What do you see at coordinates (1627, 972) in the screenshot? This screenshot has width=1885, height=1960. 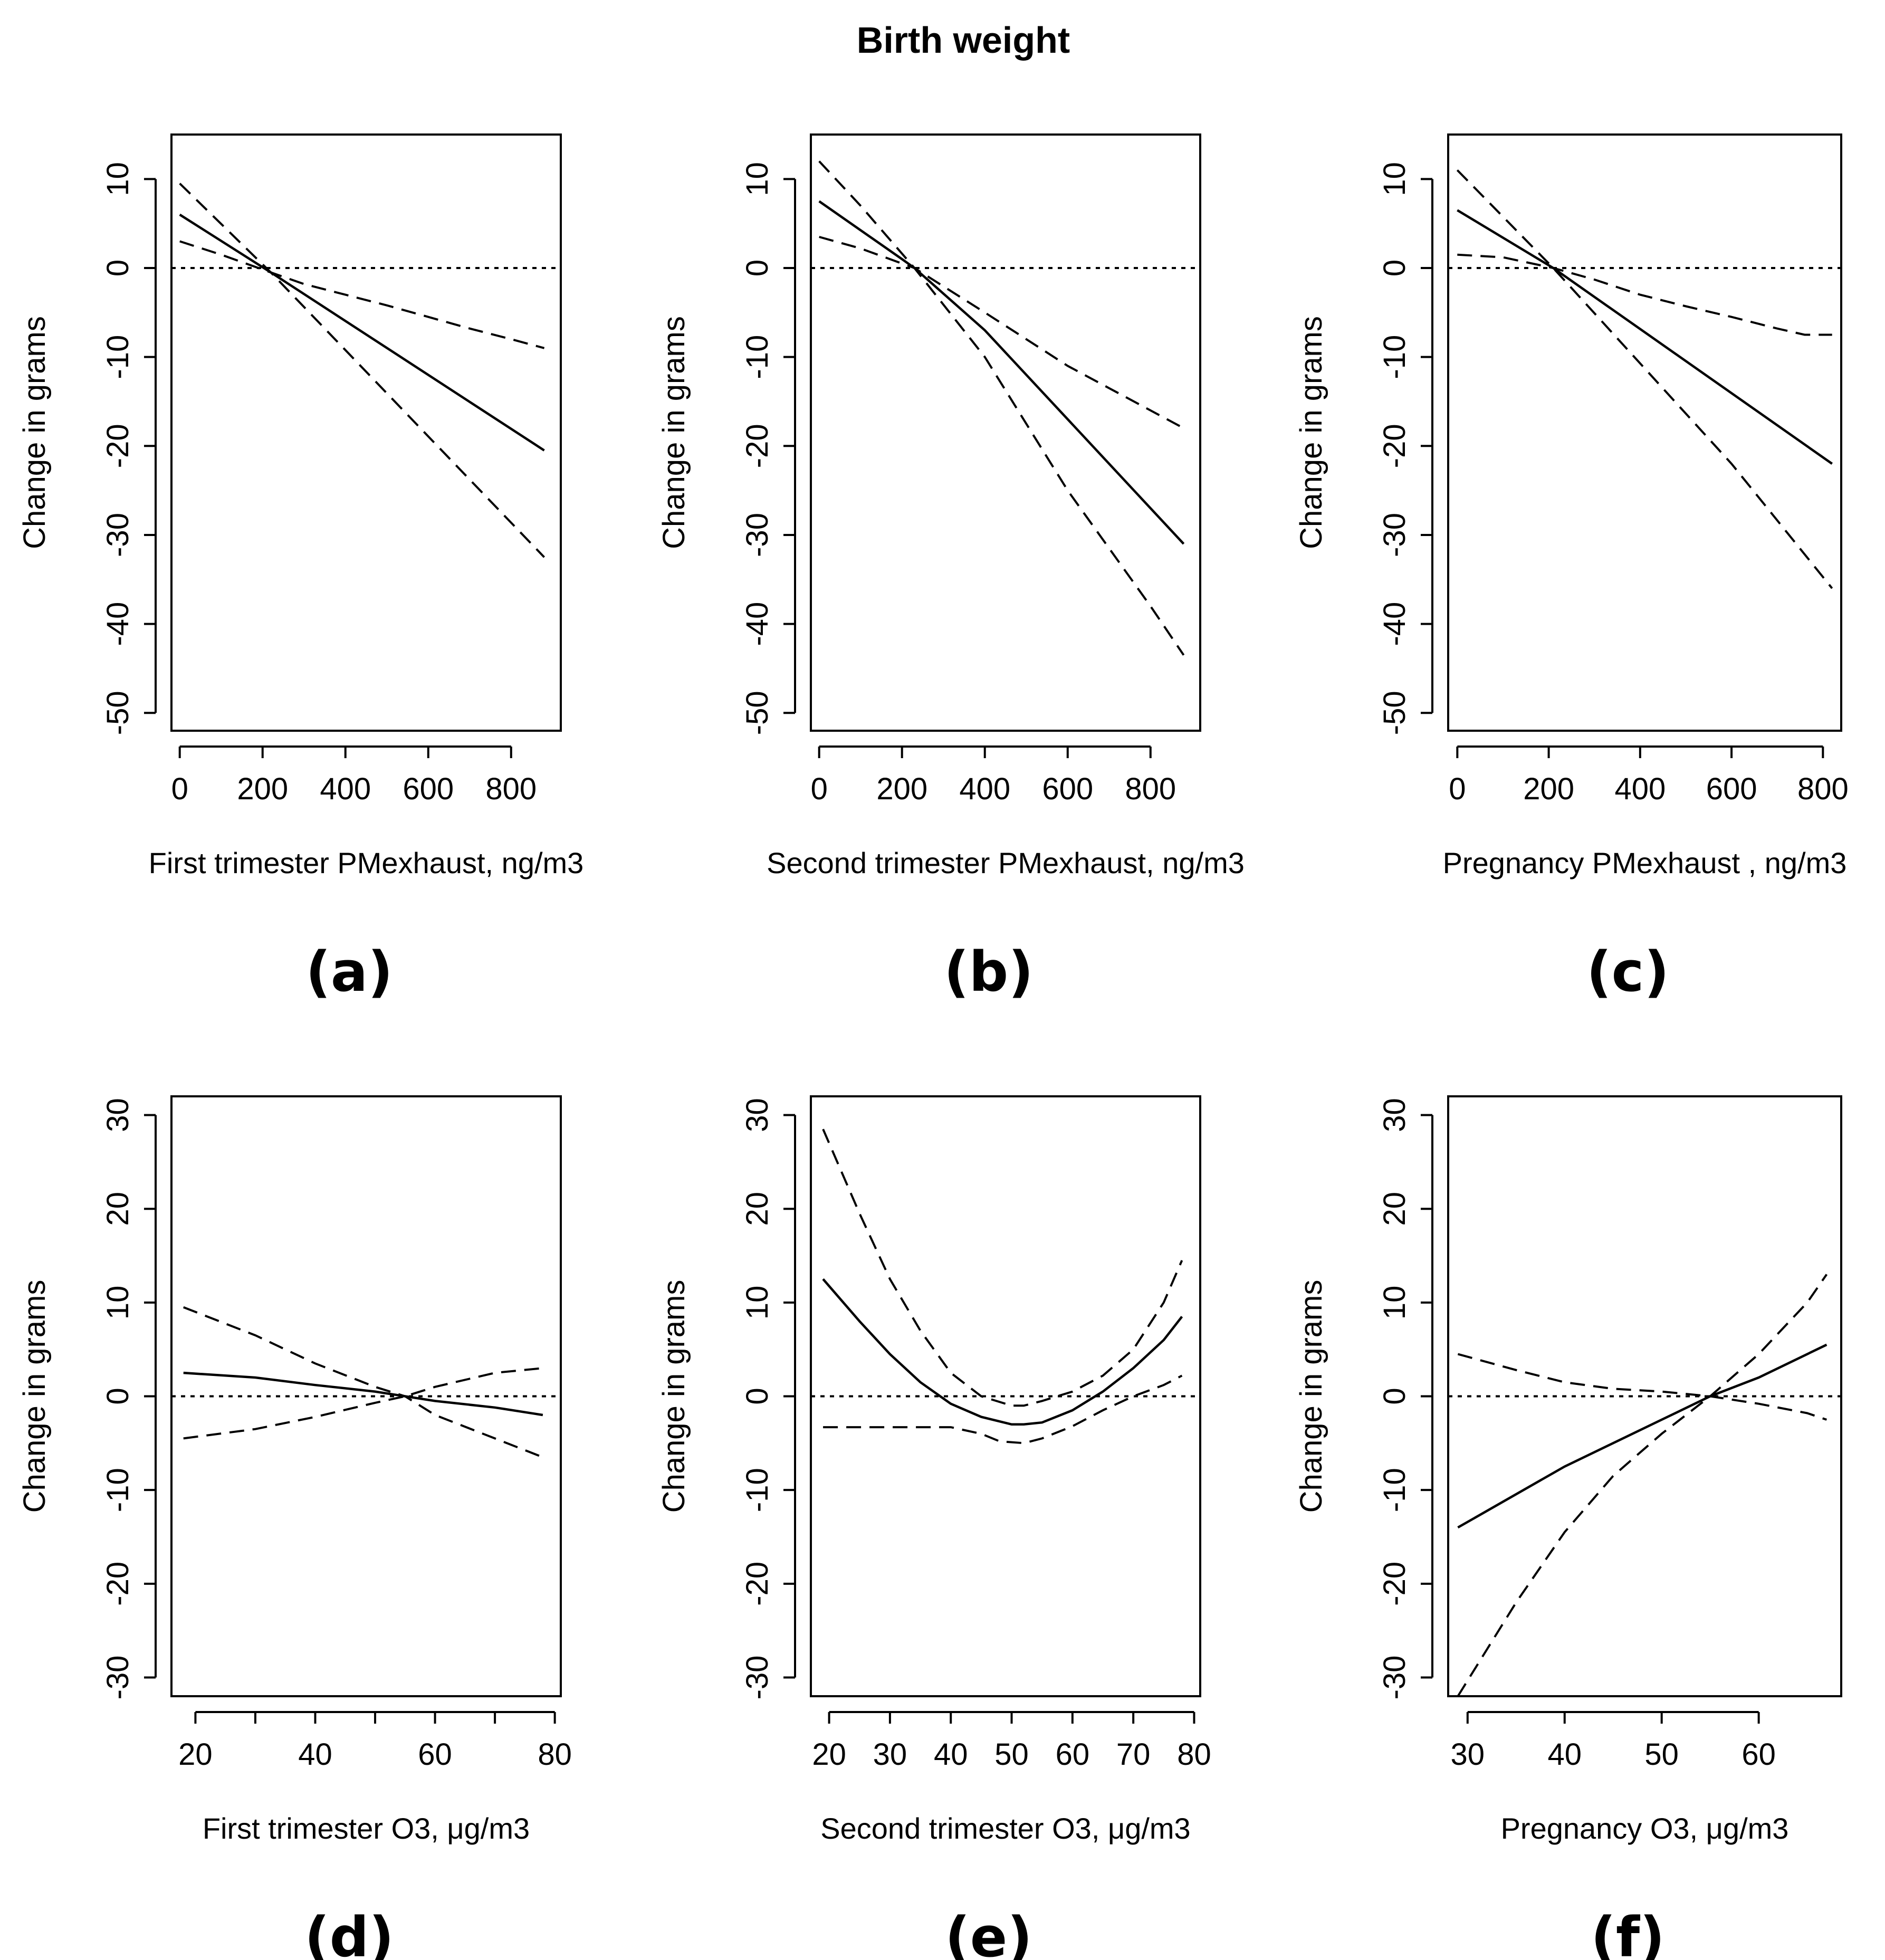 I see `panel-label: (c)` at bounding box center [1627, 972].